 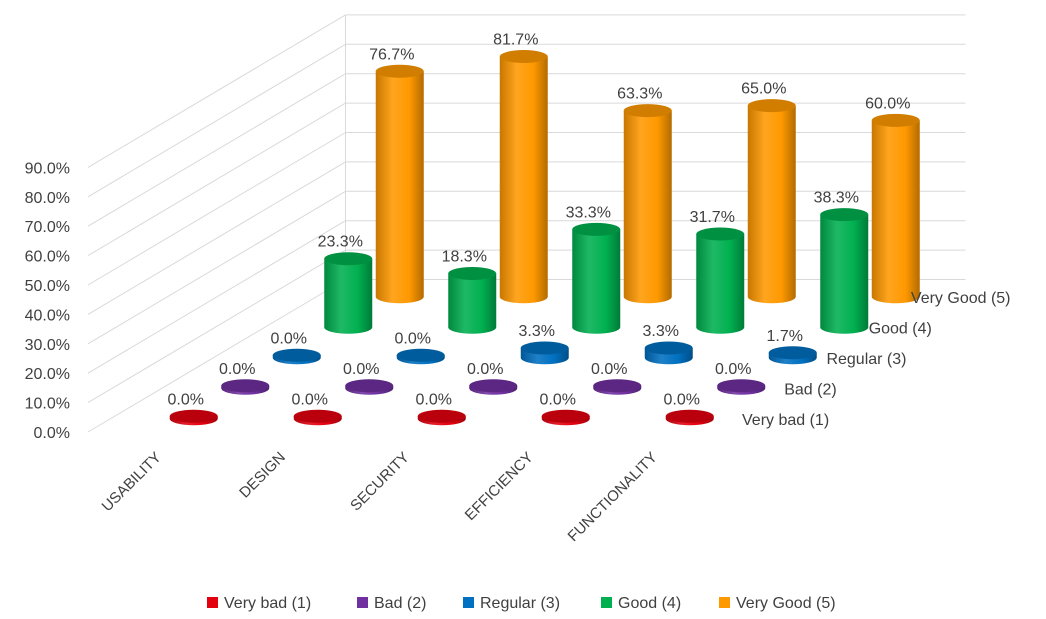 I want to click on legend-item: Very Good (5), so click(x=777, y=603).